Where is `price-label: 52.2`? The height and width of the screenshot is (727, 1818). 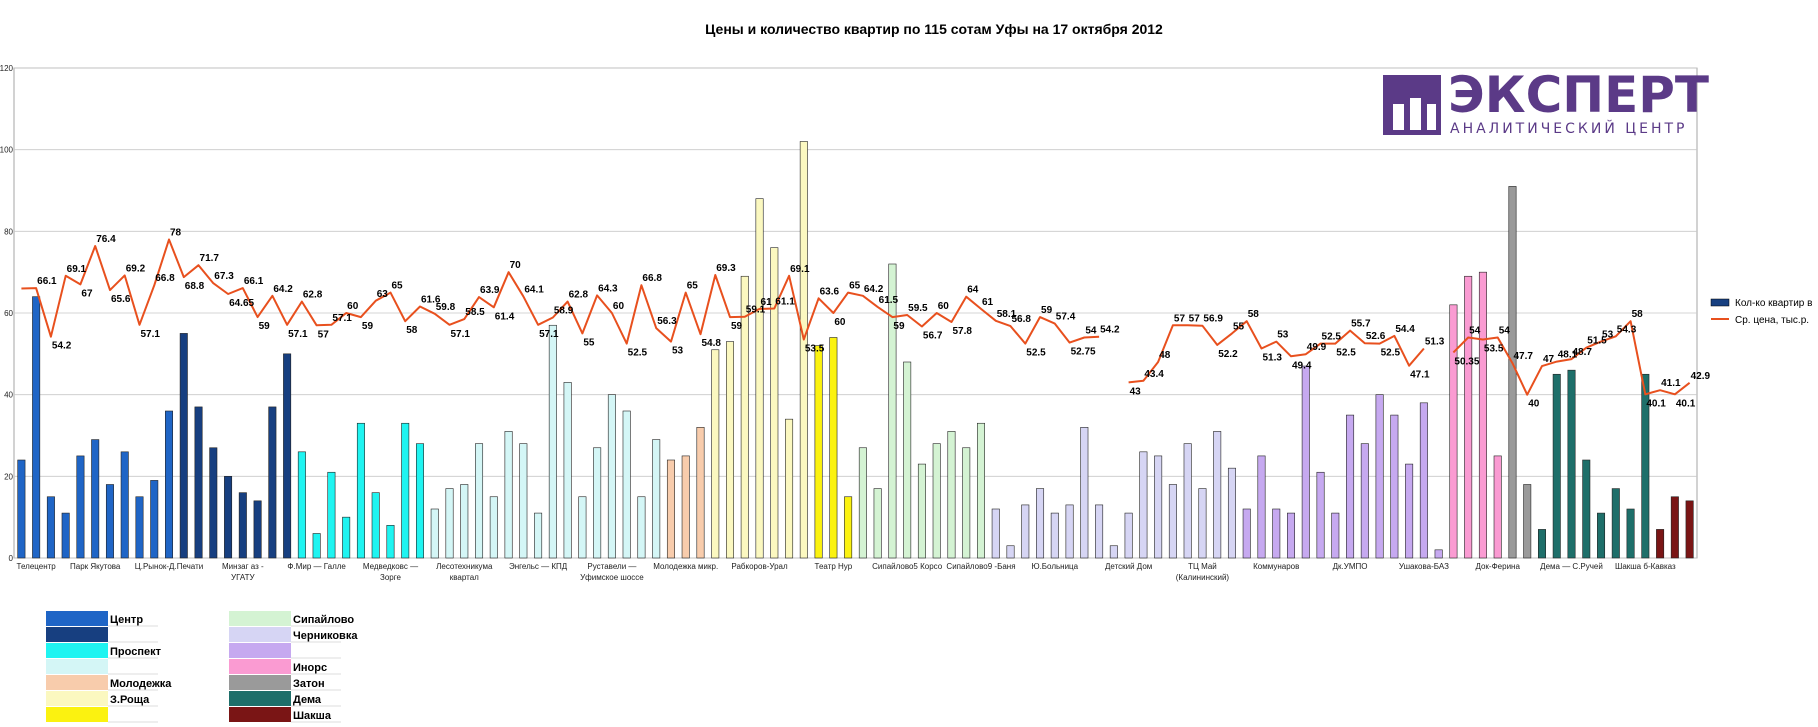
price-label: 52.2 is located at coordinates (1228, 354).